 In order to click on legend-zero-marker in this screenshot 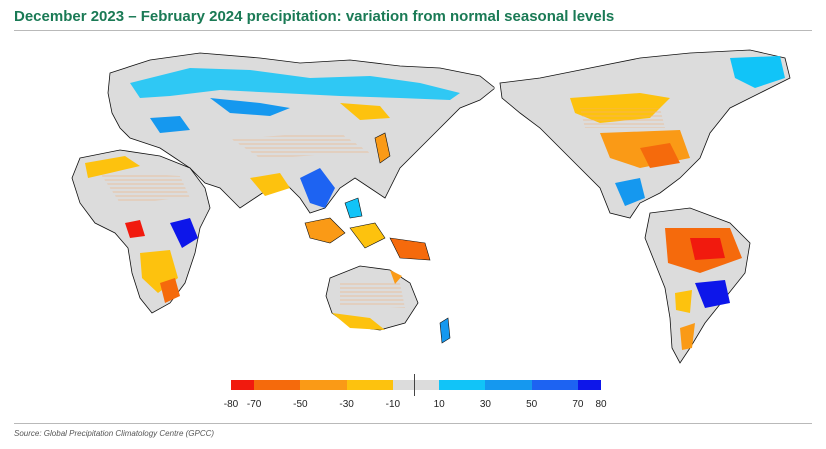, I will do `click(414, 385)`.